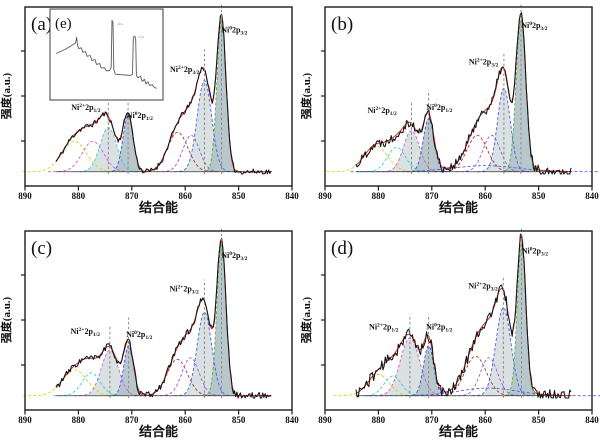 This screenshot has width=600, height=448. I want to click on inset-frame, so click(106, 54).